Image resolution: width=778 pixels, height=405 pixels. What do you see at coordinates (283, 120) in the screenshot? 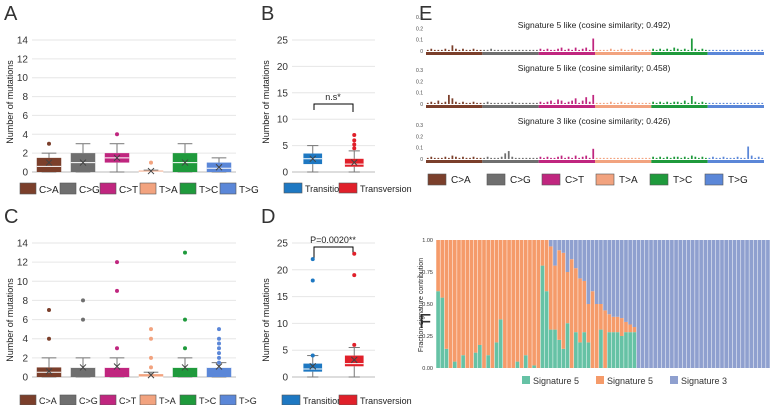
I see `panel-b-ytick-label: 10` at bounding box center [283, 120].